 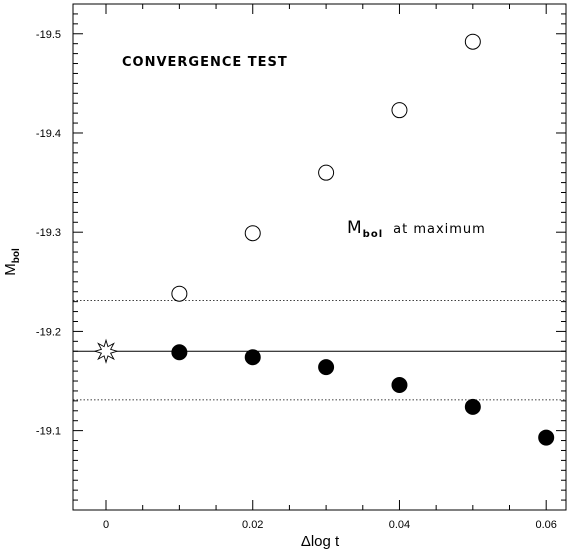 I want to click on y-axis-label-subscript: bol, so click(x=16, y=255).